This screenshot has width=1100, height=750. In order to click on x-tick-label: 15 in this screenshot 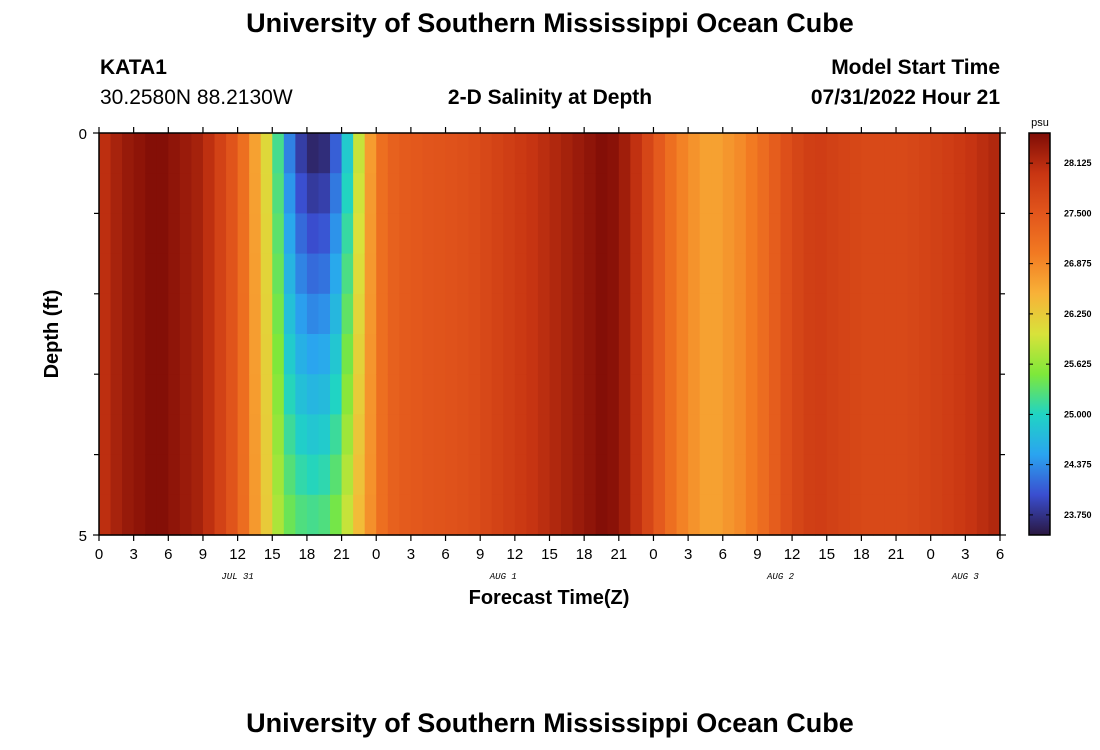, I will do `click(272, 554)`.